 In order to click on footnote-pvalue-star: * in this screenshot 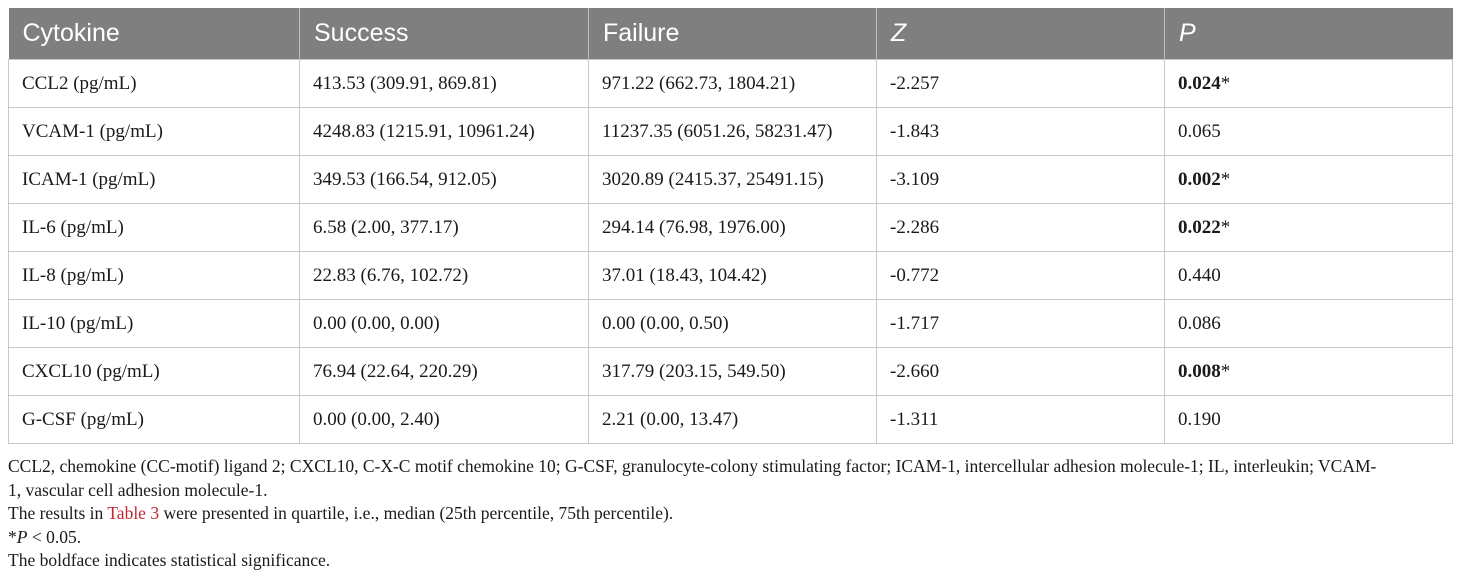, I will do `click(12, 536)`.